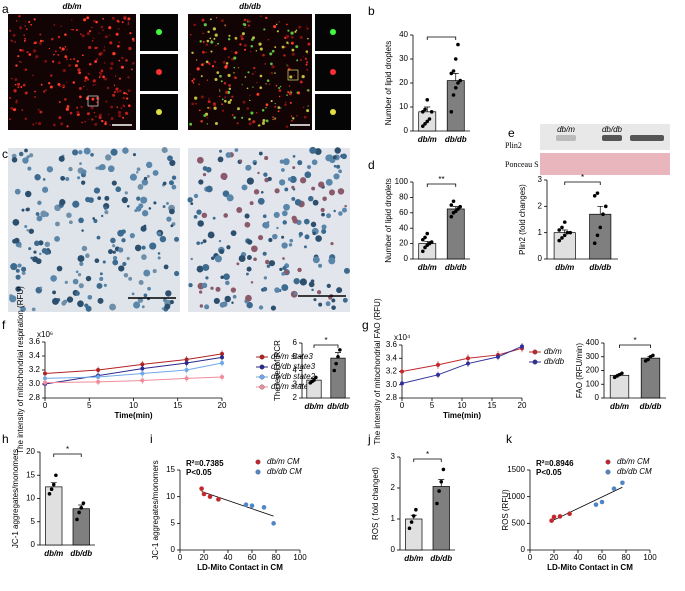 Image resolution: width=685 pixels, height=591 pixels. Describe the element at coordinates (4, 325) in the screenshot. I see `panel-label: f` at that location.